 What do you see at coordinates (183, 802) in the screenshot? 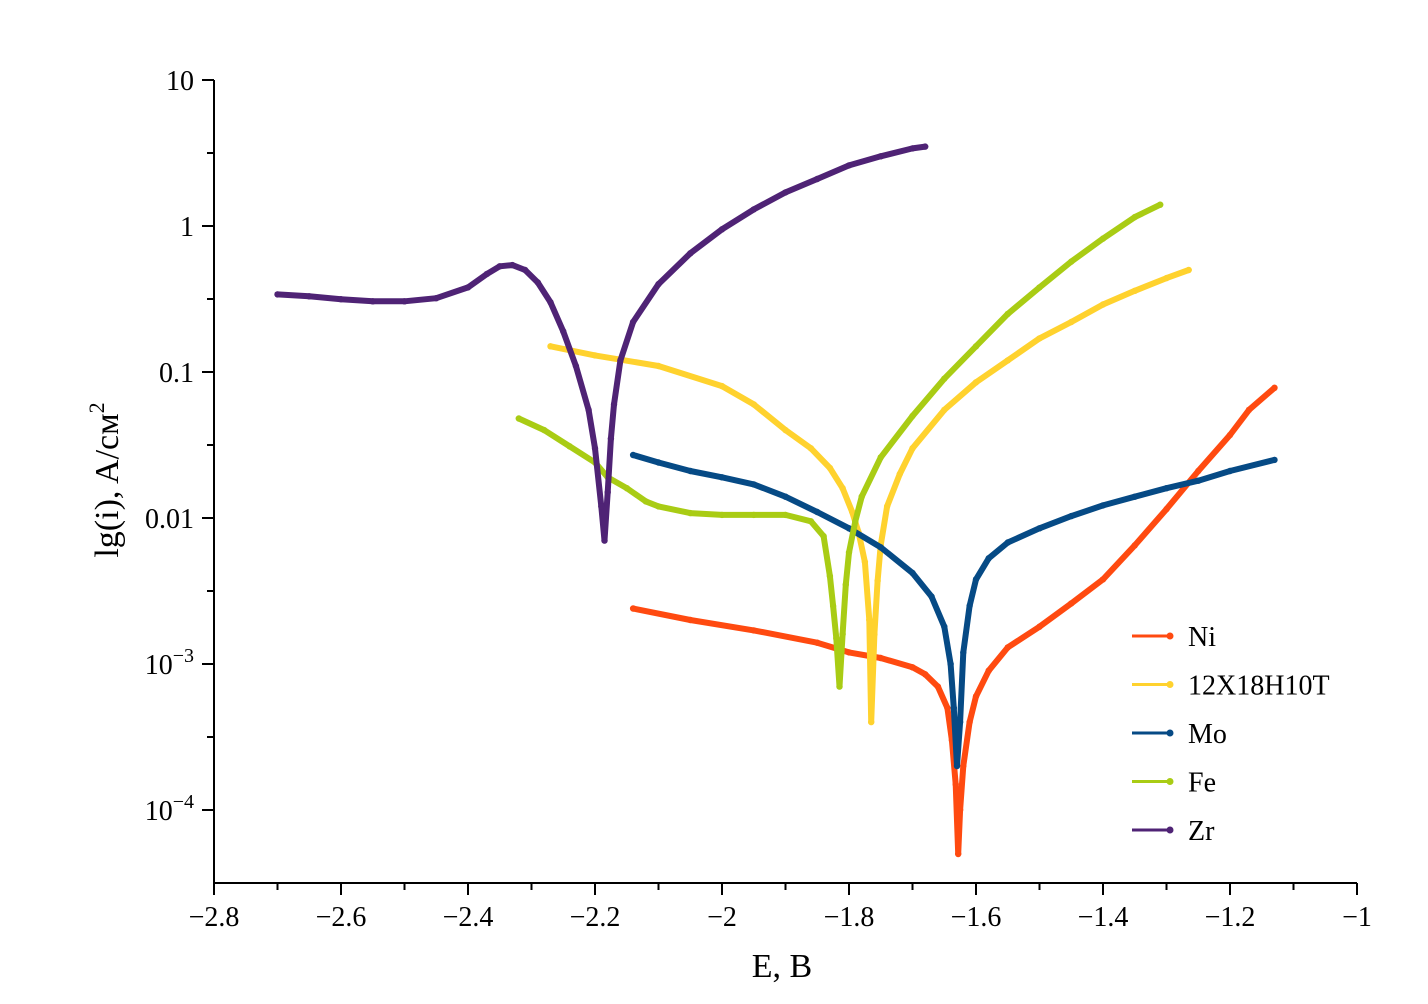
I see `y-tick-label-exp: −4` at bounding box center [183, 802].